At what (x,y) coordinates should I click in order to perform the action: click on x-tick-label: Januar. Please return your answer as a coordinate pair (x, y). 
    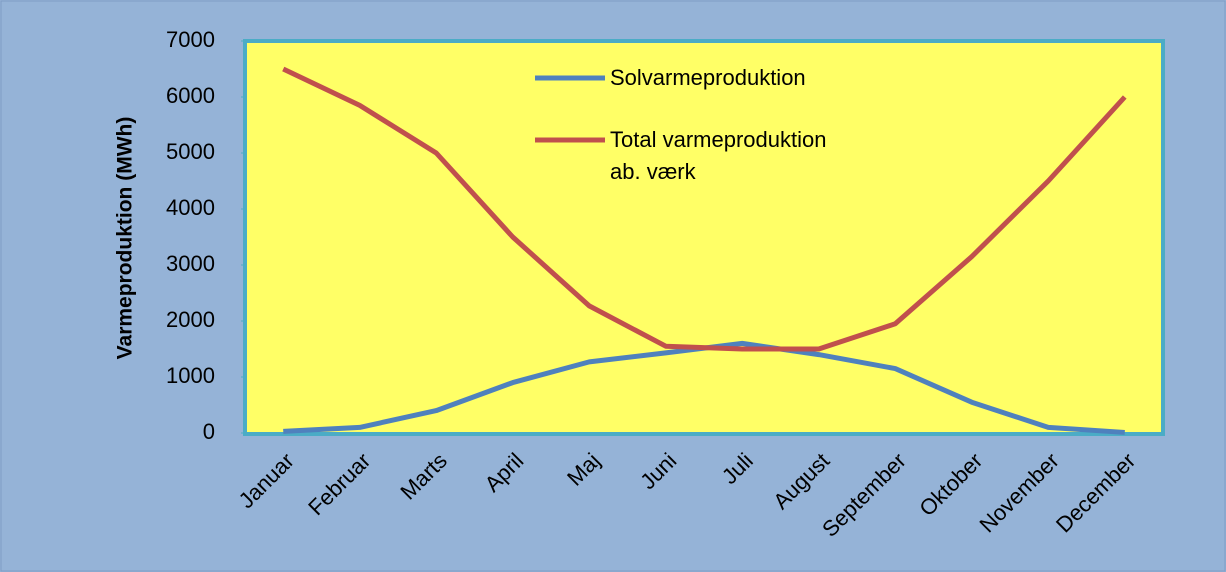
    Looking at the image, I should click on (266, 480).